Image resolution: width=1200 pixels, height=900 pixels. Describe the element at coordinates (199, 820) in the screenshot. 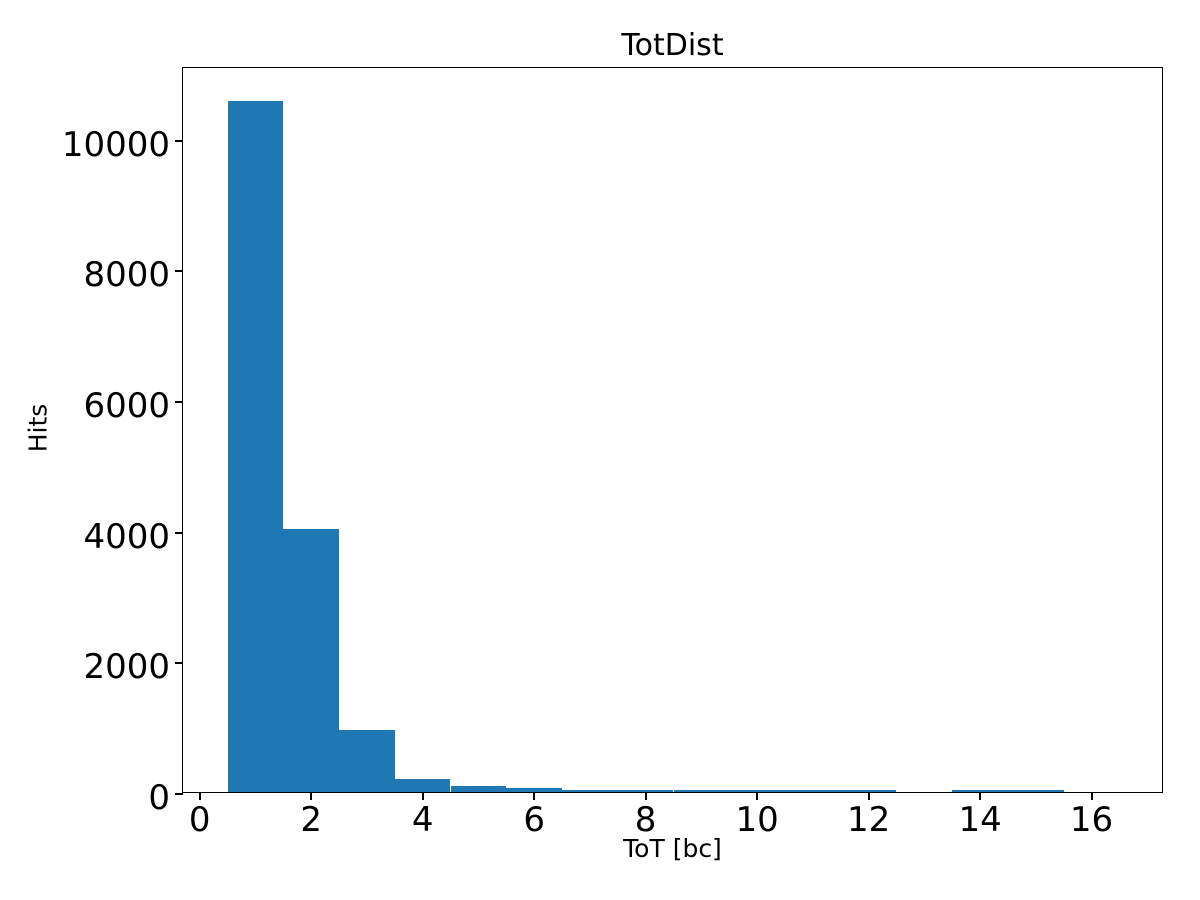

I see `x-tick-label: 0` at that location.